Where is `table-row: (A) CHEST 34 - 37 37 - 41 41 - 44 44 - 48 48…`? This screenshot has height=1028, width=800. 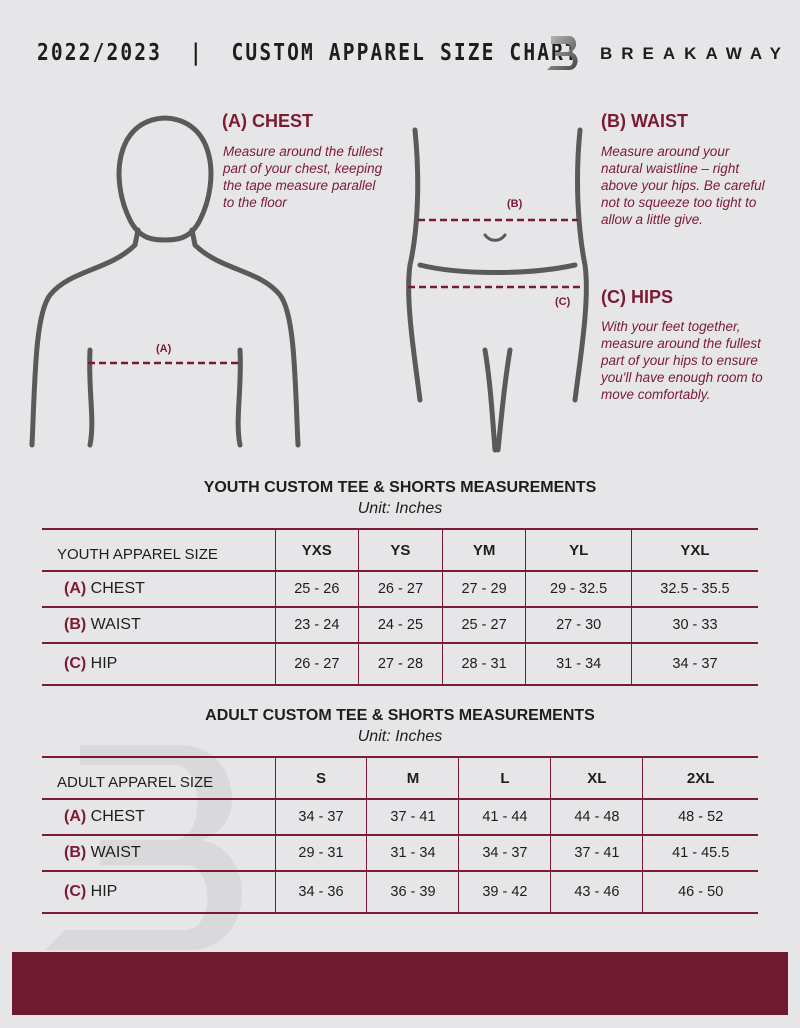 table-row: (A) CHEST 34 - 37 37 - 41 41 - 44 44 - 48 48… is located at coordinates (400, 817).